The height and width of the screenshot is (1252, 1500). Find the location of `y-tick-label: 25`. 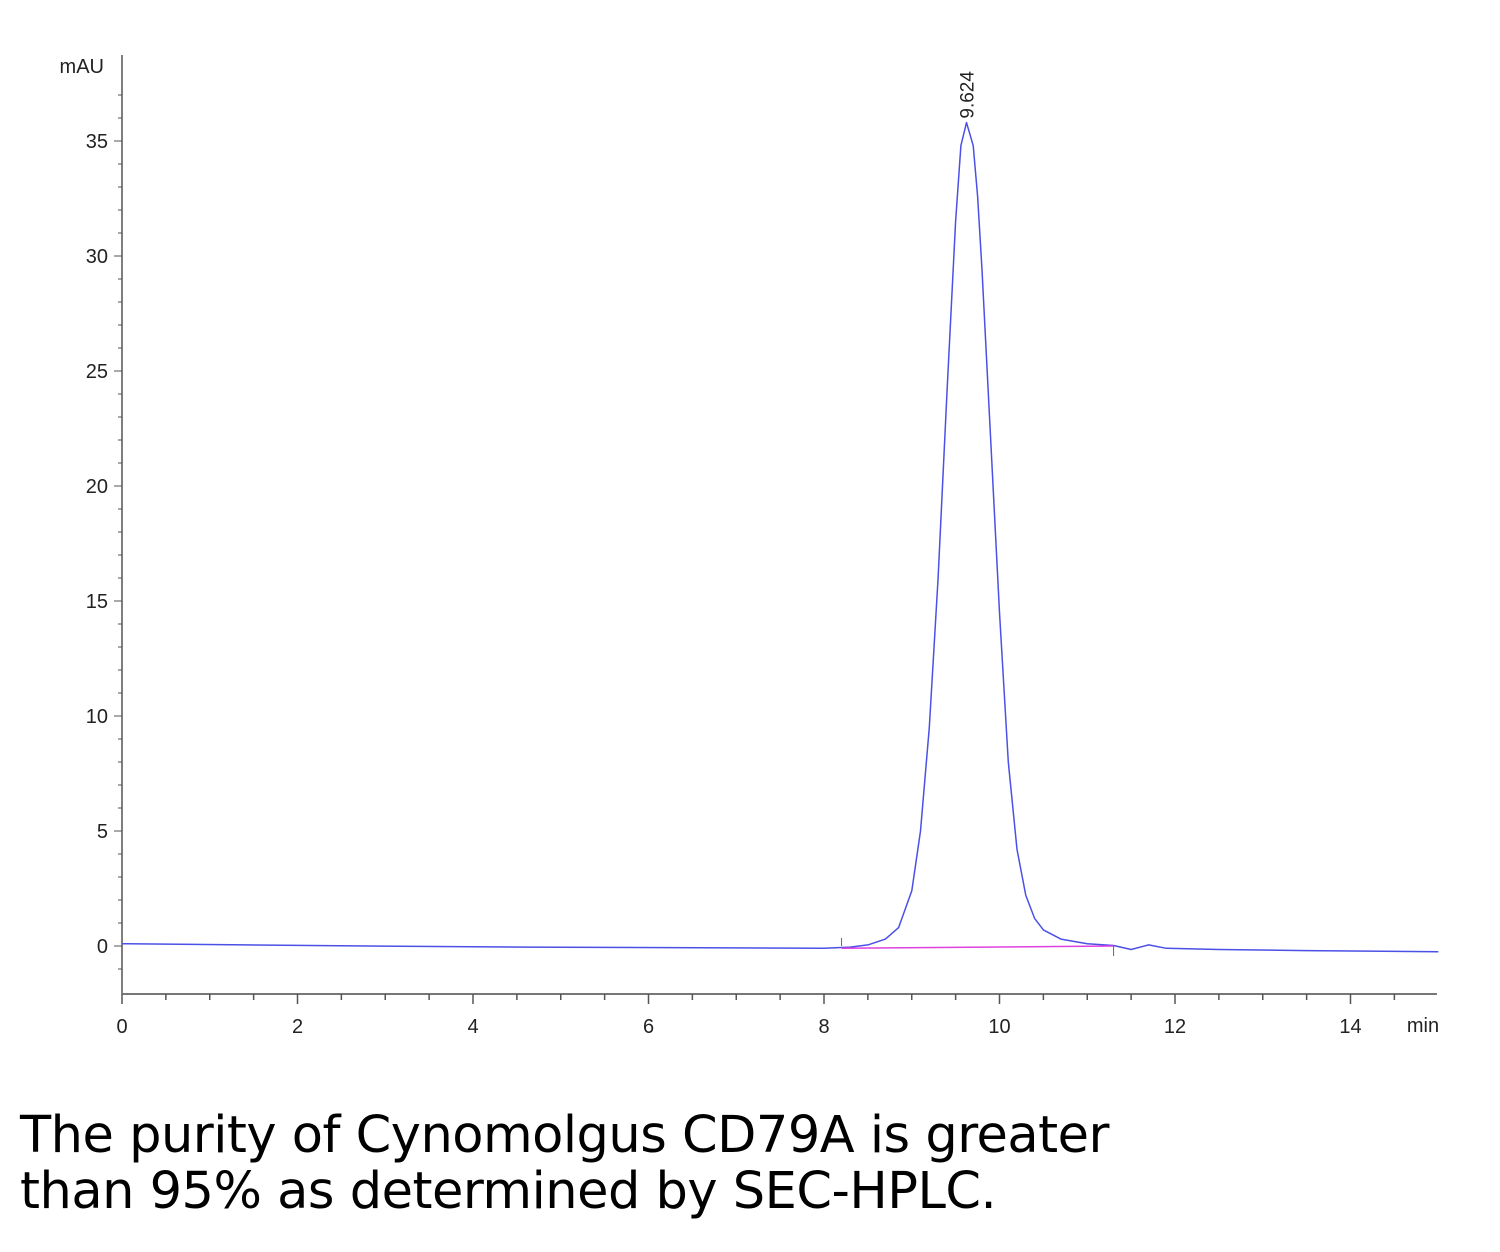

y-tick-label: 25 is located at coordinates (97, 372).